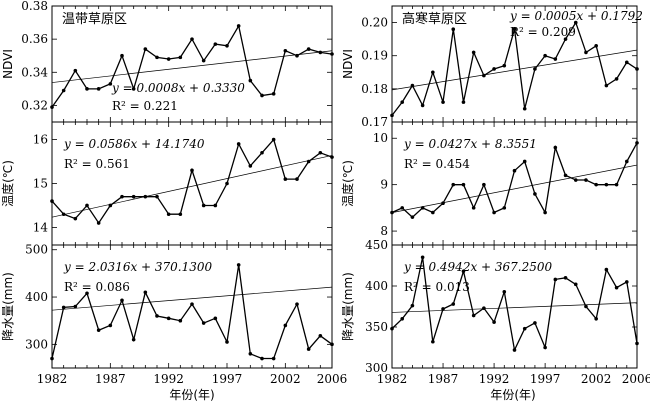 The image size is (650, 403). Describe the element at coordinates (52, 379) in the screenshot. I see `x-tick-label: 1982` at that location.